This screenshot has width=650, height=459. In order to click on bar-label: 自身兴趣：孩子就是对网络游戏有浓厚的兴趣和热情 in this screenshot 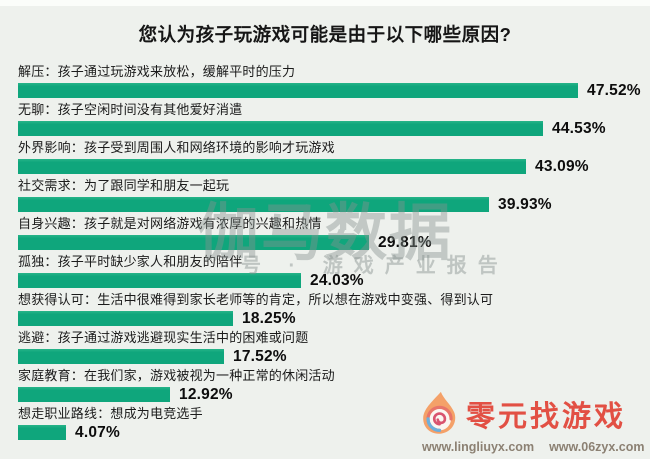, I will do `click(170, 223)`.